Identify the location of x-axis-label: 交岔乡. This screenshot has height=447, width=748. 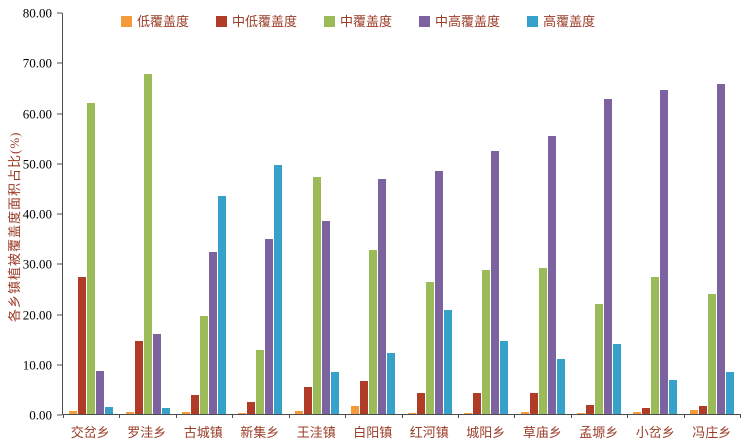
(90, 432).